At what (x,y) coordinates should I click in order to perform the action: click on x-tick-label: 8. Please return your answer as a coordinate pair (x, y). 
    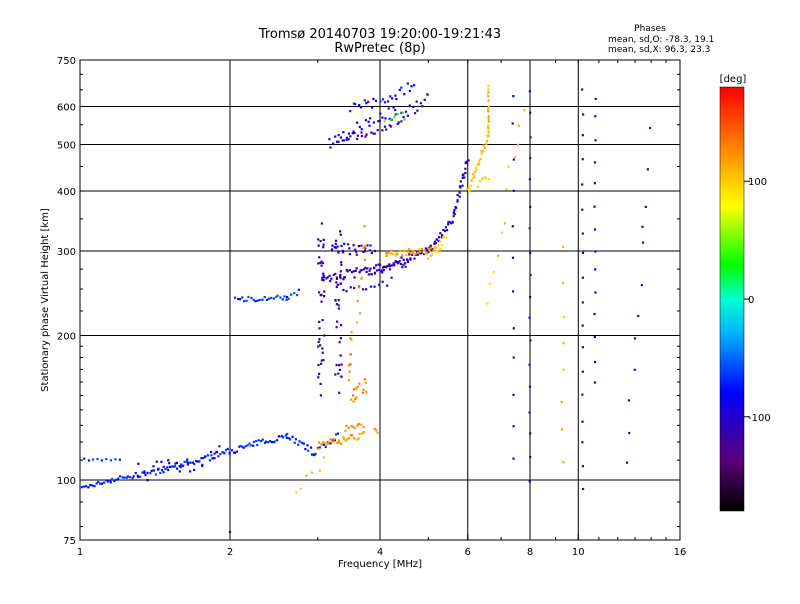
    Looking at the image, I should click on (530, 552).